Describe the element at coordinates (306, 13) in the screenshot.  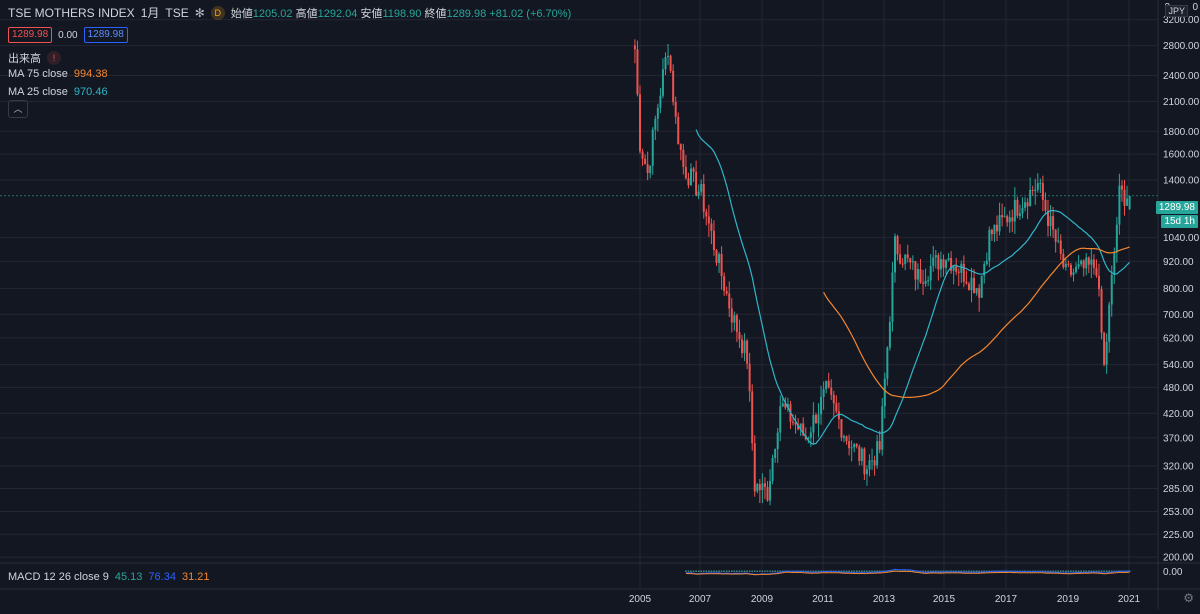
I see `high-label: 高値` at that location.